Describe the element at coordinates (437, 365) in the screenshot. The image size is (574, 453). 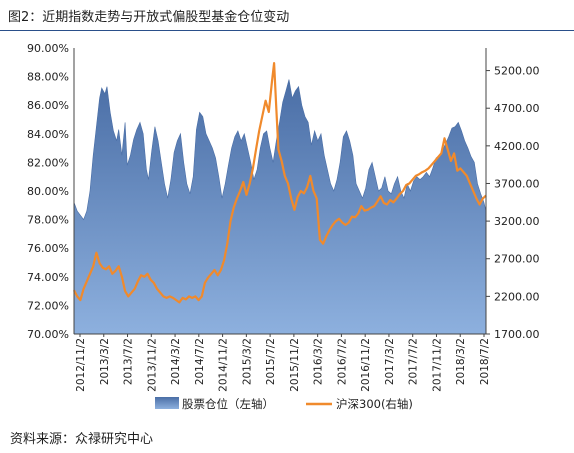
I see `x-tick-label: 2017/11/2` at that location.